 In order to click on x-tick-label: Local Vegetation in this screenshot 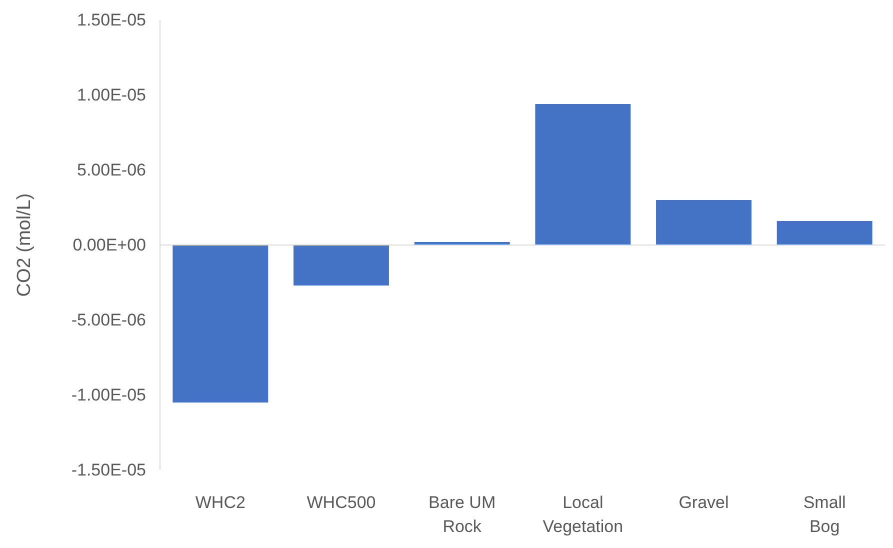, I will do `click(583, 514)`.